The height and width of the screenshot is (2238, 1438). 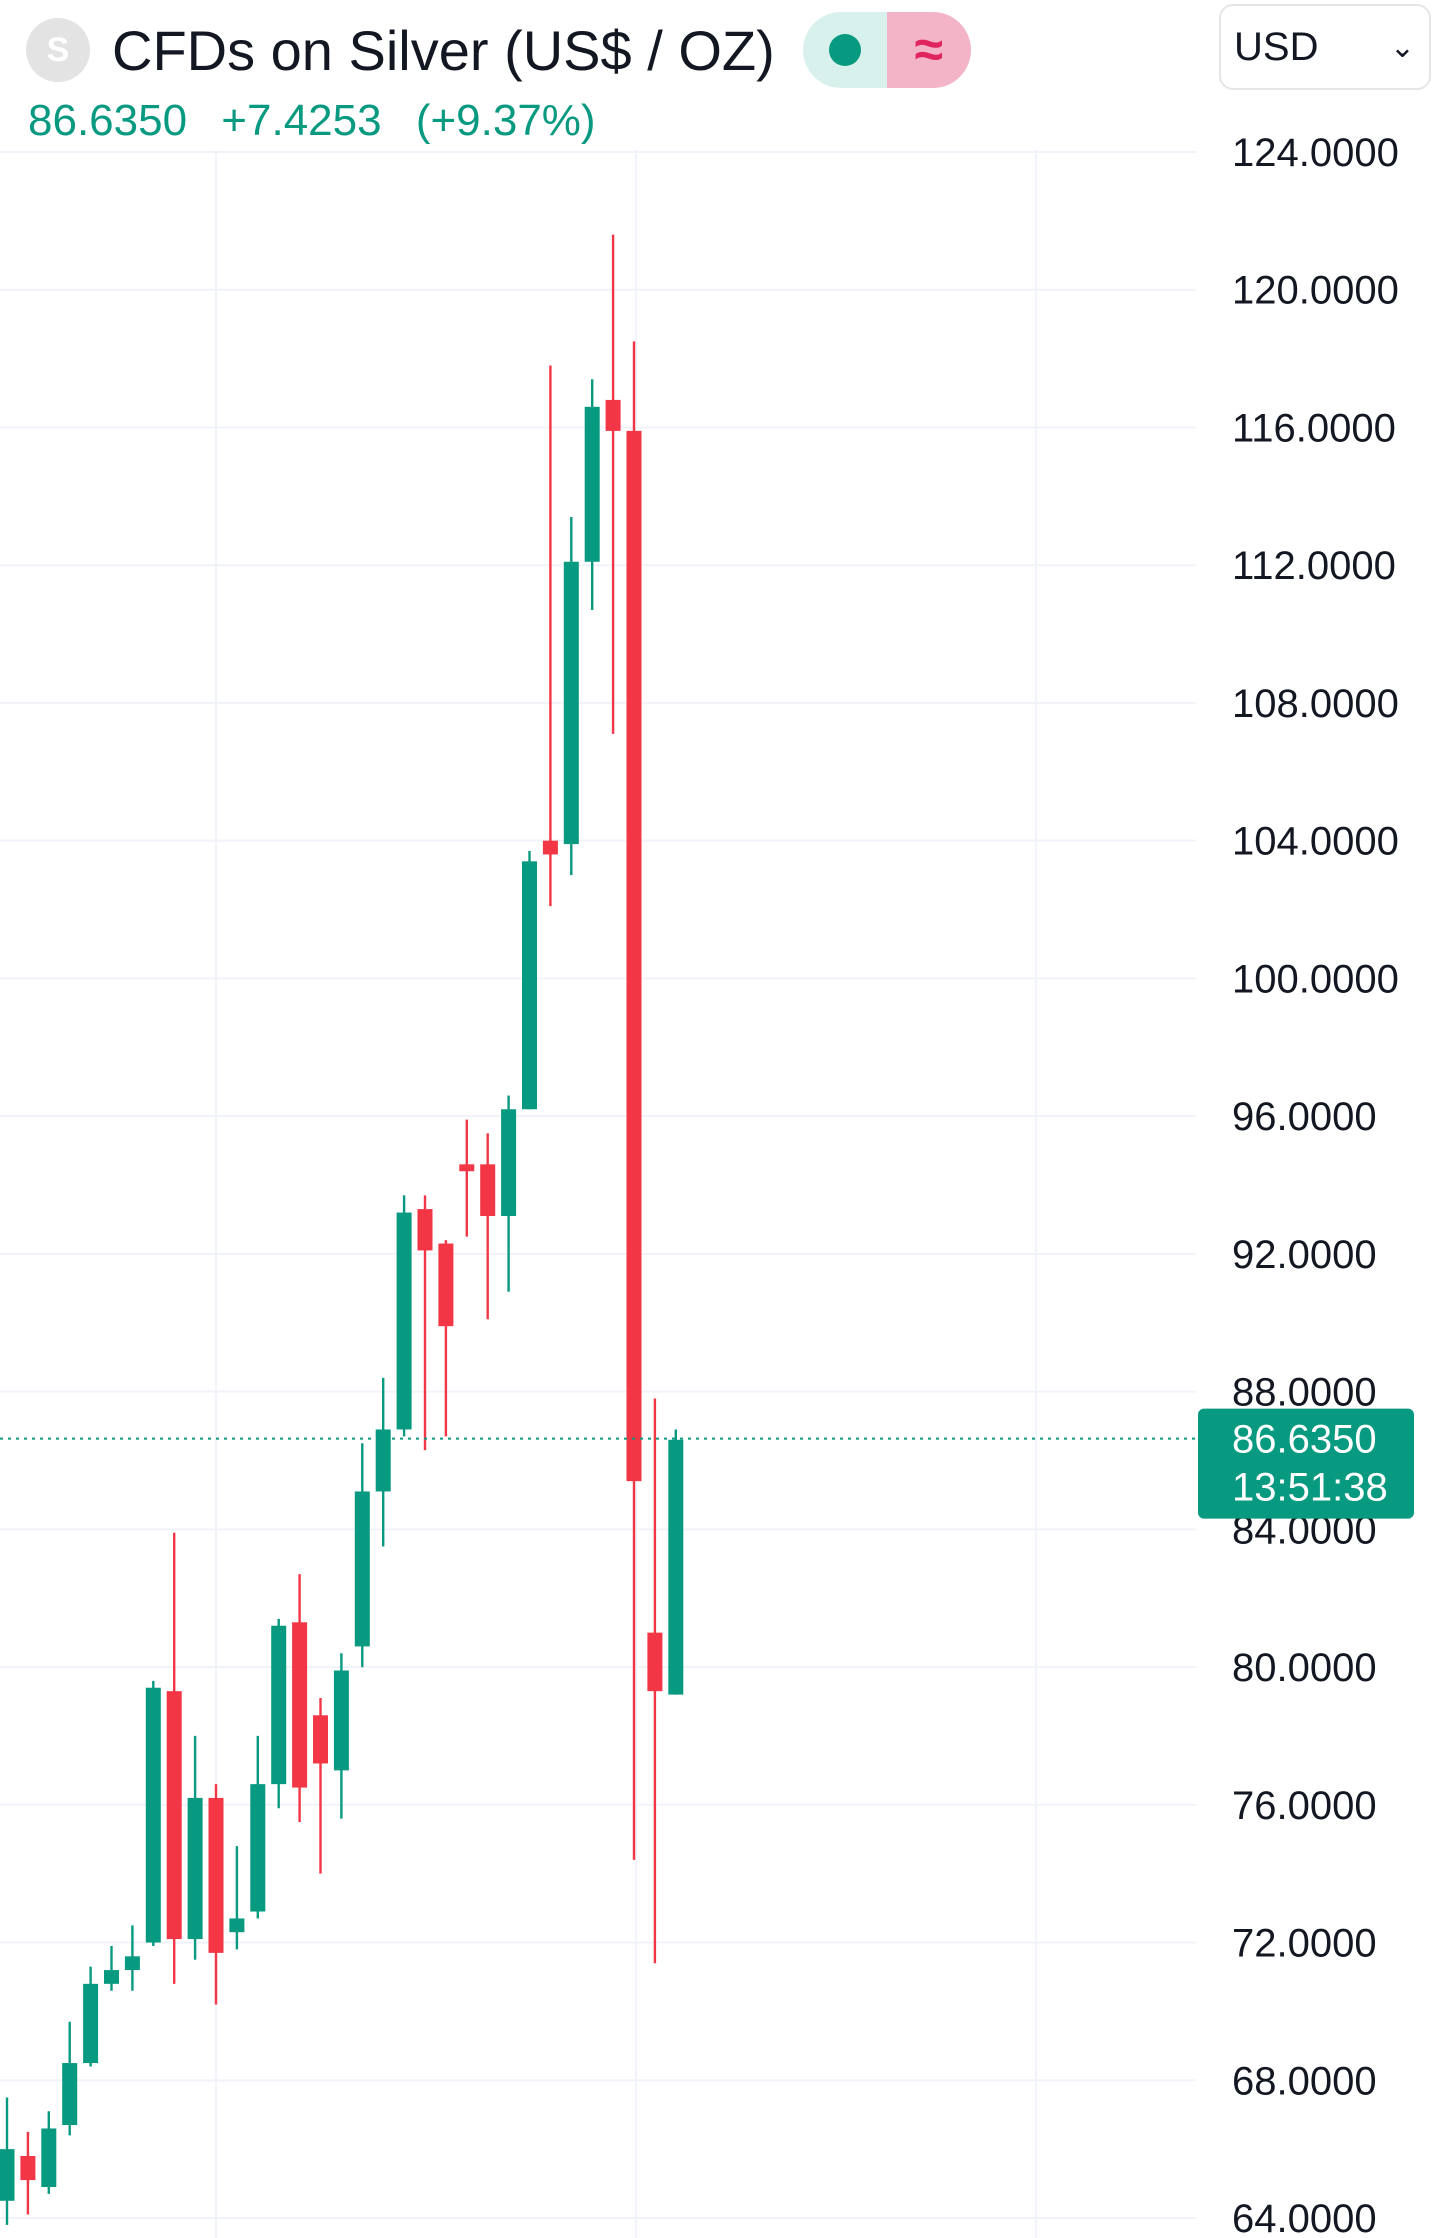 What do you see at coordinates (1304, 1806) in the screenshot?
I see `price-axis-tick-label: 76.0000` at bounding box center [1304, 1806].